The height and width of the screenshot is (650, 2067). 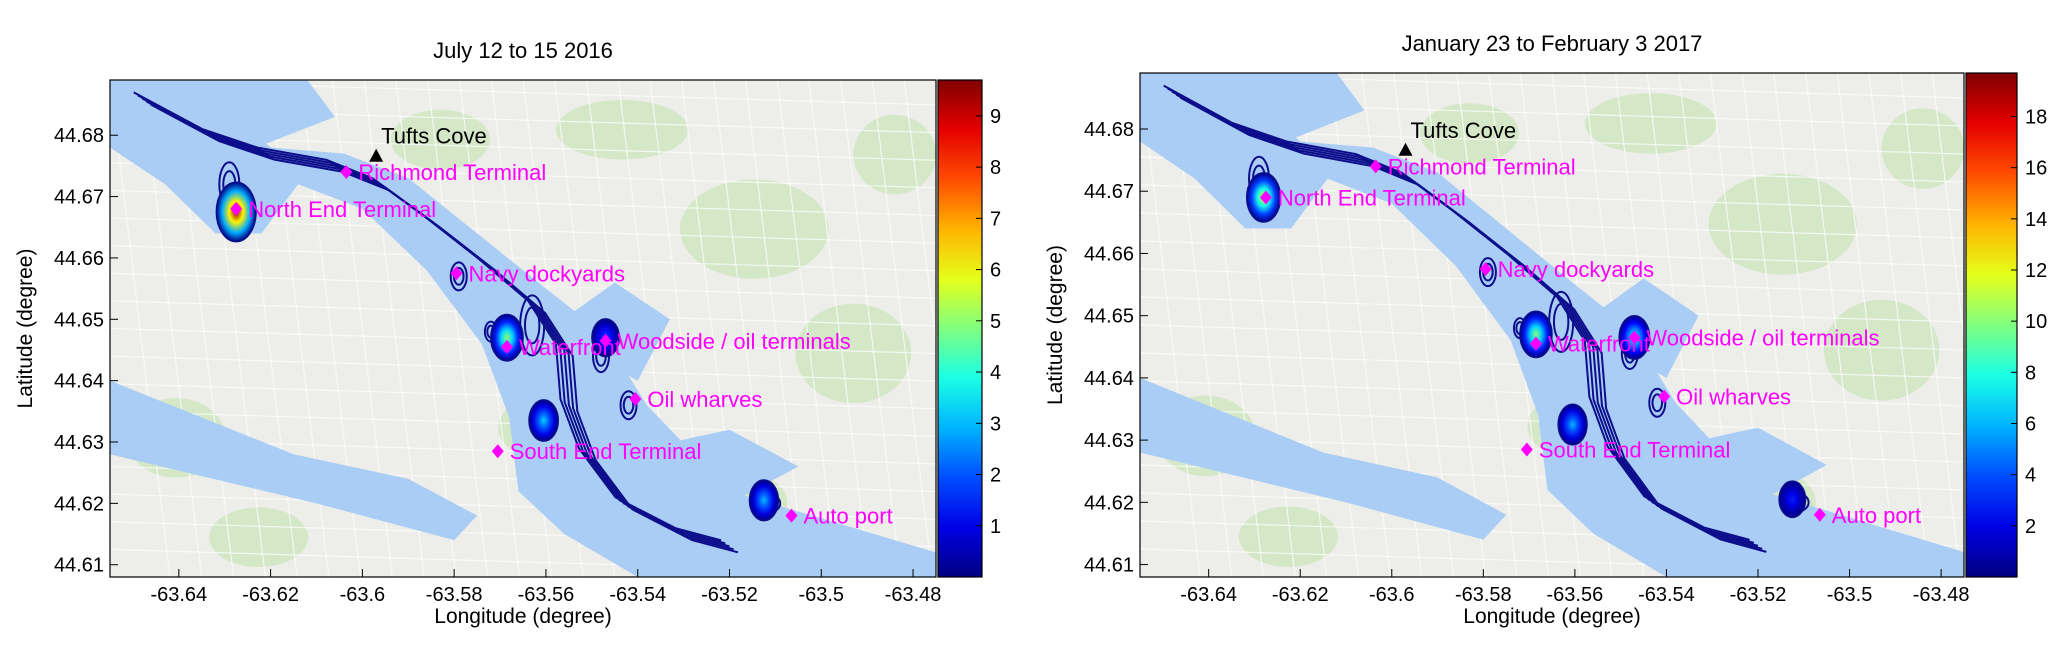 I want to click on colorbar-tick-label: 8, so click(x=2030, y=373).